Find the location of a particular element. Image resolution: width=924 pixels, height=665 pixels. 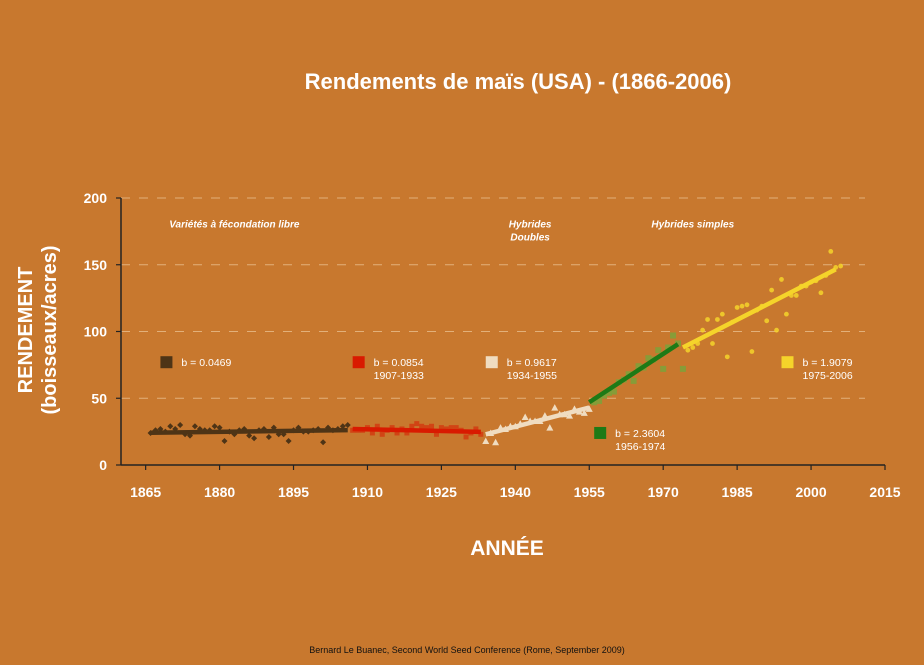

slope-value: b = 0.9617 is located at coordinates (532, 363).